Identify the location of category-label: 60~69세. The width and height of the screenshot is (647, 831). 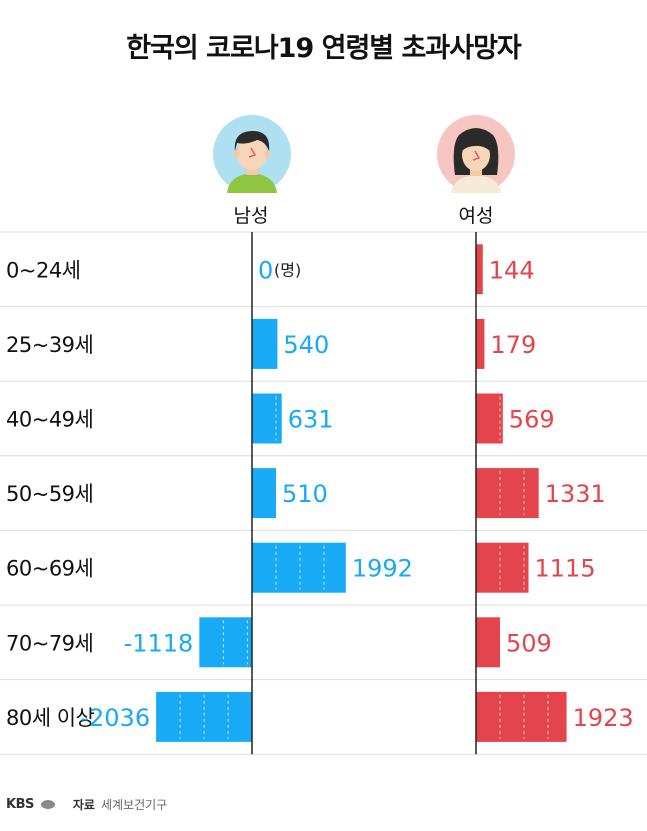
(49, 569).